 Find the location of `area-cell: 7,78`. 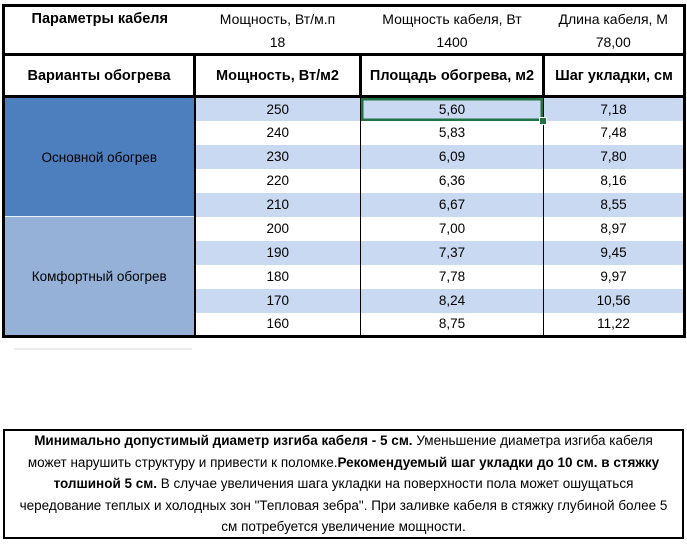

area-cell: 7,78 is located at coordinates (452, 276).